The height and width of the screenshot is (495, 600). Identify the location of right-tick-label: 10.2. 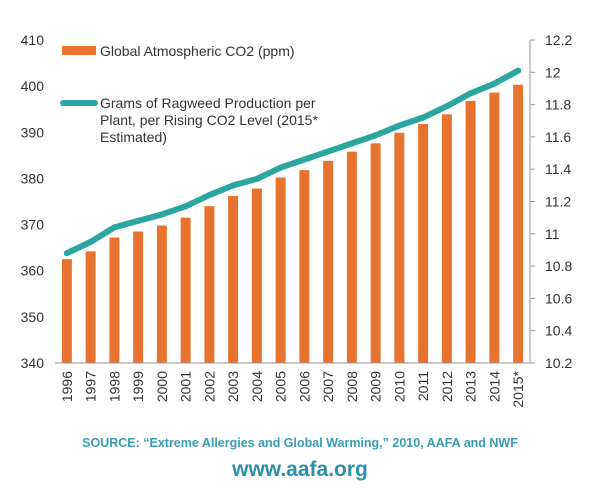
(558, 363).